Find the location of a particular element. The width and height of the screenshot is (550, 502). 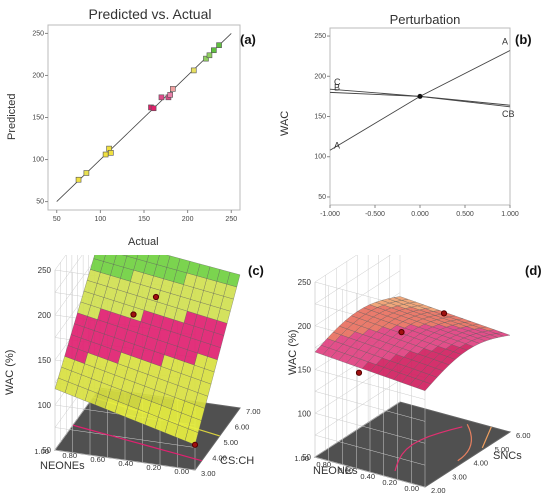

chart-c-xtick-4: 7.00 is located at coordinates (253, 411).